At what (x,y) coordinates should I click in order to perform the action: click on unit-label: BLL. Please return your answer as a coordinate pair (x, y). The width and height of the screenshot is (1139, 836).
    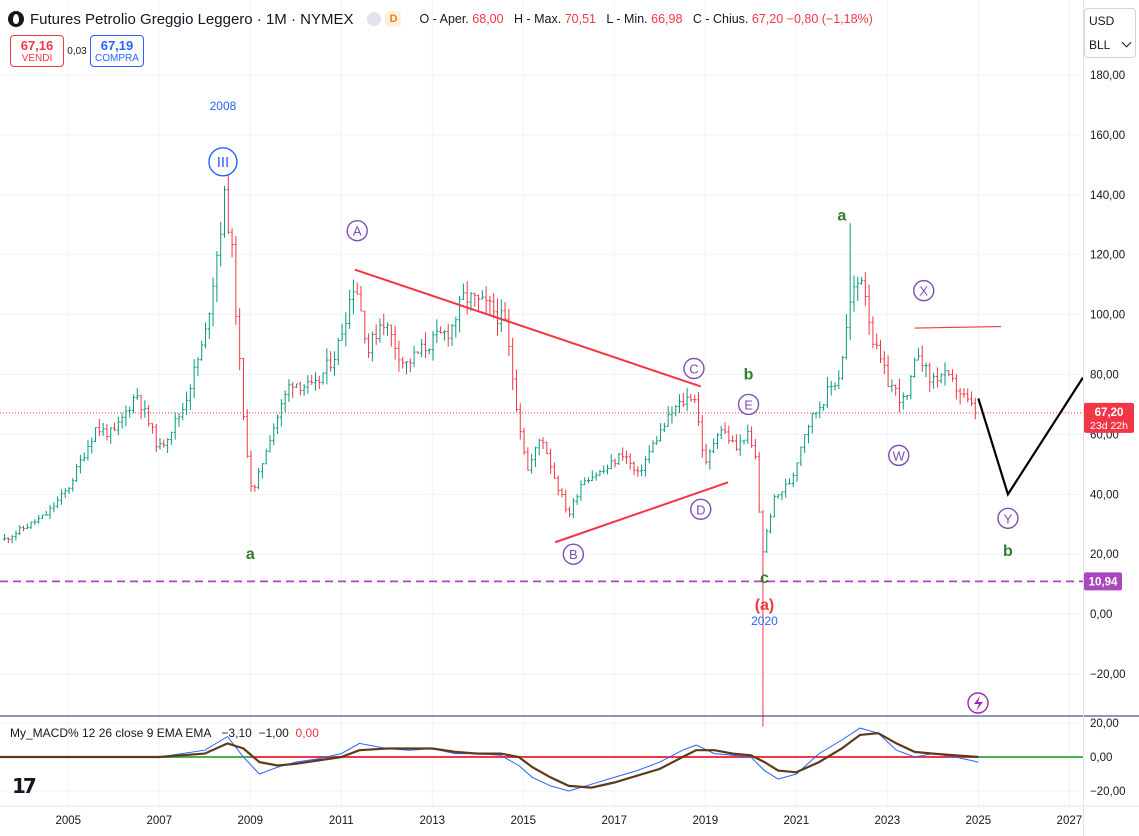
    Looking at the image, I should click on (1100, 45).